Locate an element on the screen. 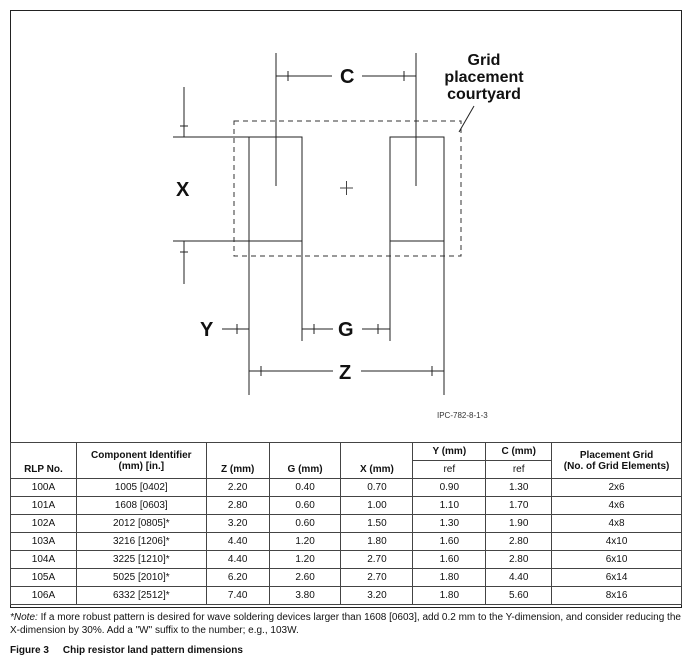  table-row: 101A 1608 [0603] 2.80 0.60 1.00 1.10 1.70 4x6 is located at coordinates (346, 505).